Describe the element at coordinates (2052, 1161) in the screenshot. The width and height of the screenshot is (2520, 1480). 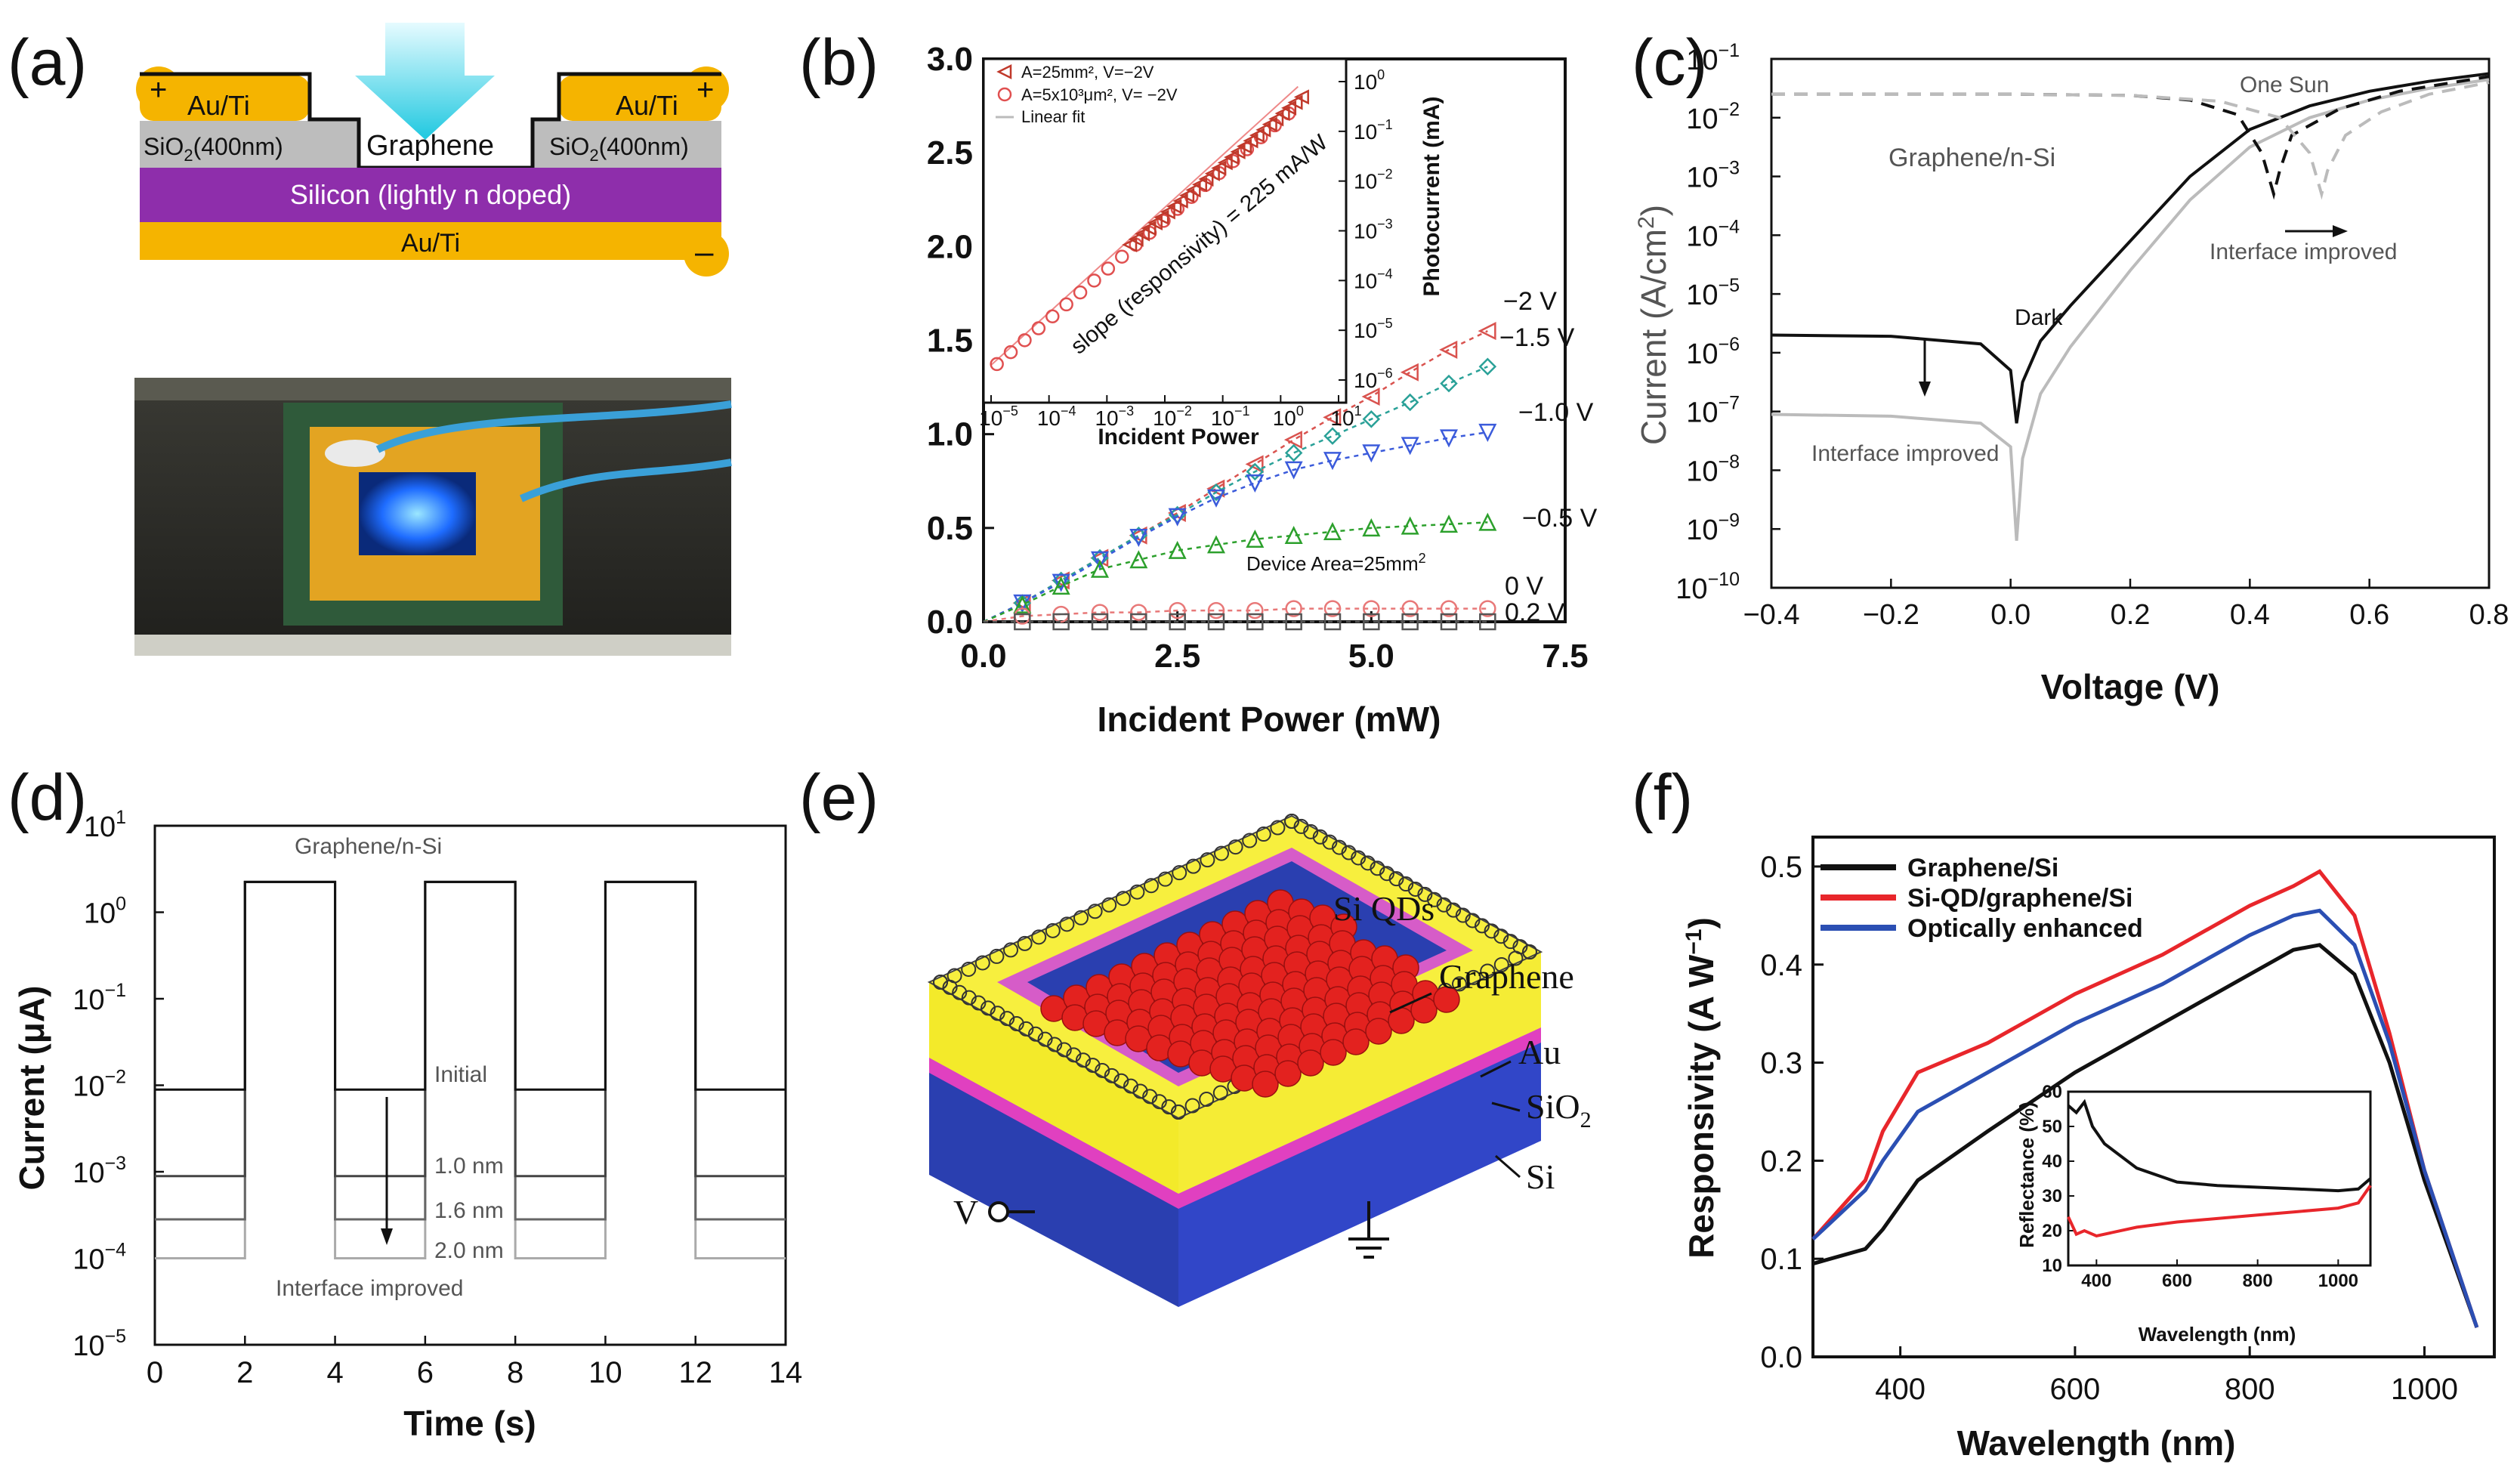
I see `f-inset-ytick-label: 40` at that location.